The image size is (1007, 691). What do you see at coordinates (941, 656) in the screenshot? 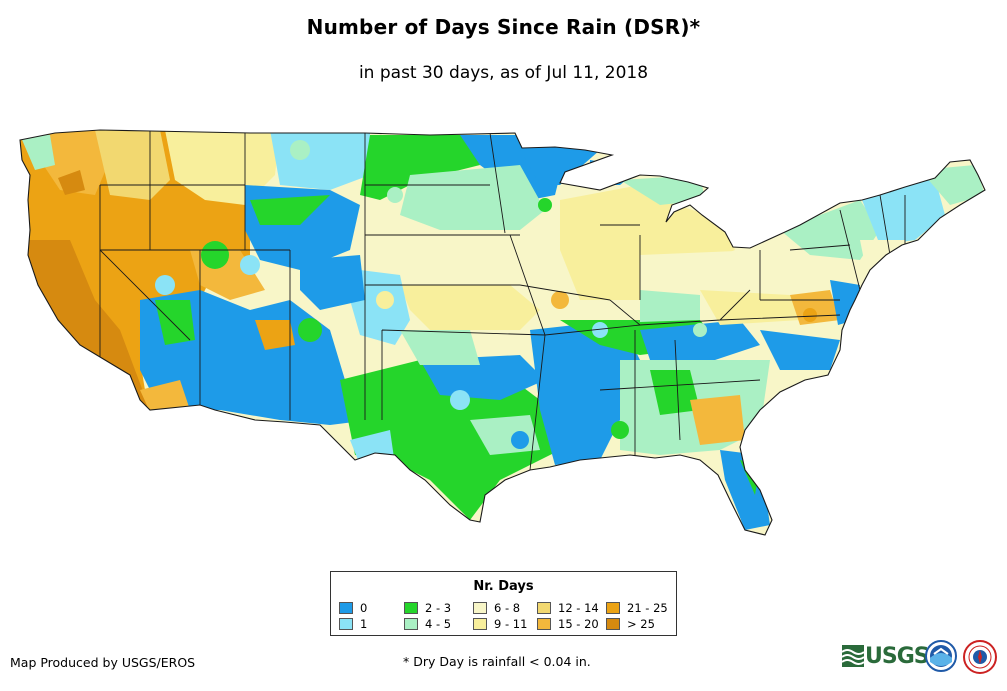
I see `noaa-seal-icon` at bounding box center [941, 656].